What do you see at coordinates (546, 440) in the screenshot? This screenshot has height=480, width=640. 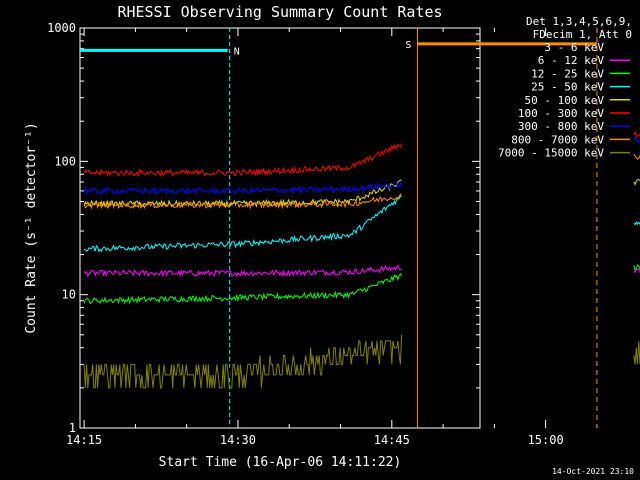 I see `x-tick-label: 15:00` at bounding box center [546, 440].